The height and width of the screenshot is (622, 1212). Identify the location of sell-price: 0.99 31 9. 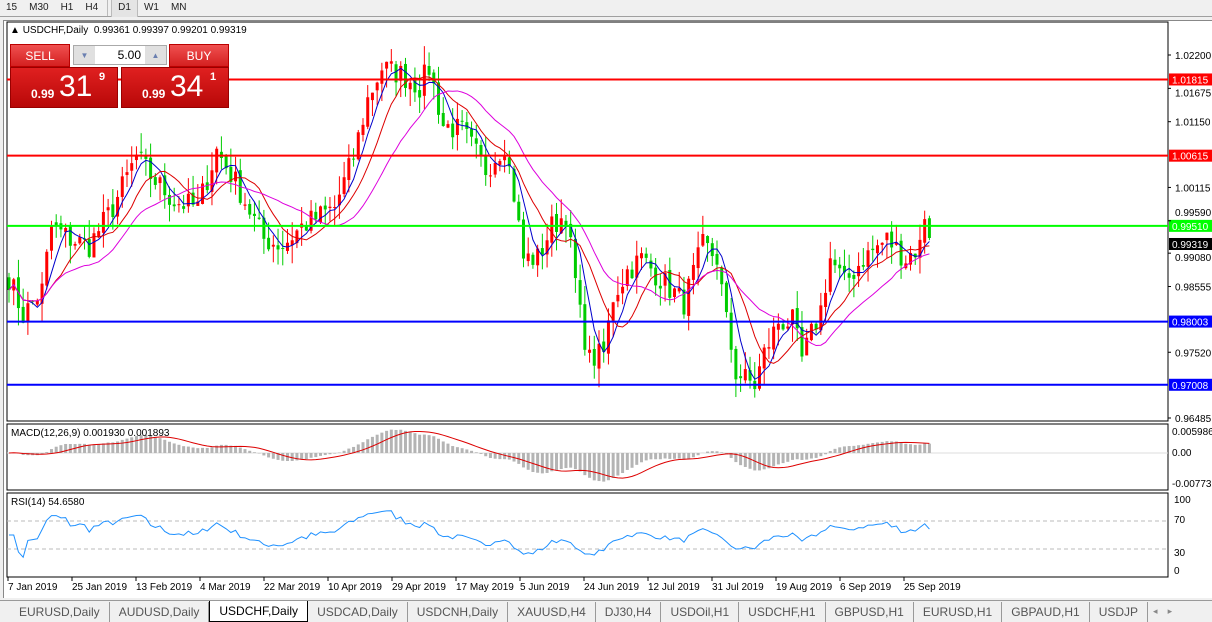
(64, 87).